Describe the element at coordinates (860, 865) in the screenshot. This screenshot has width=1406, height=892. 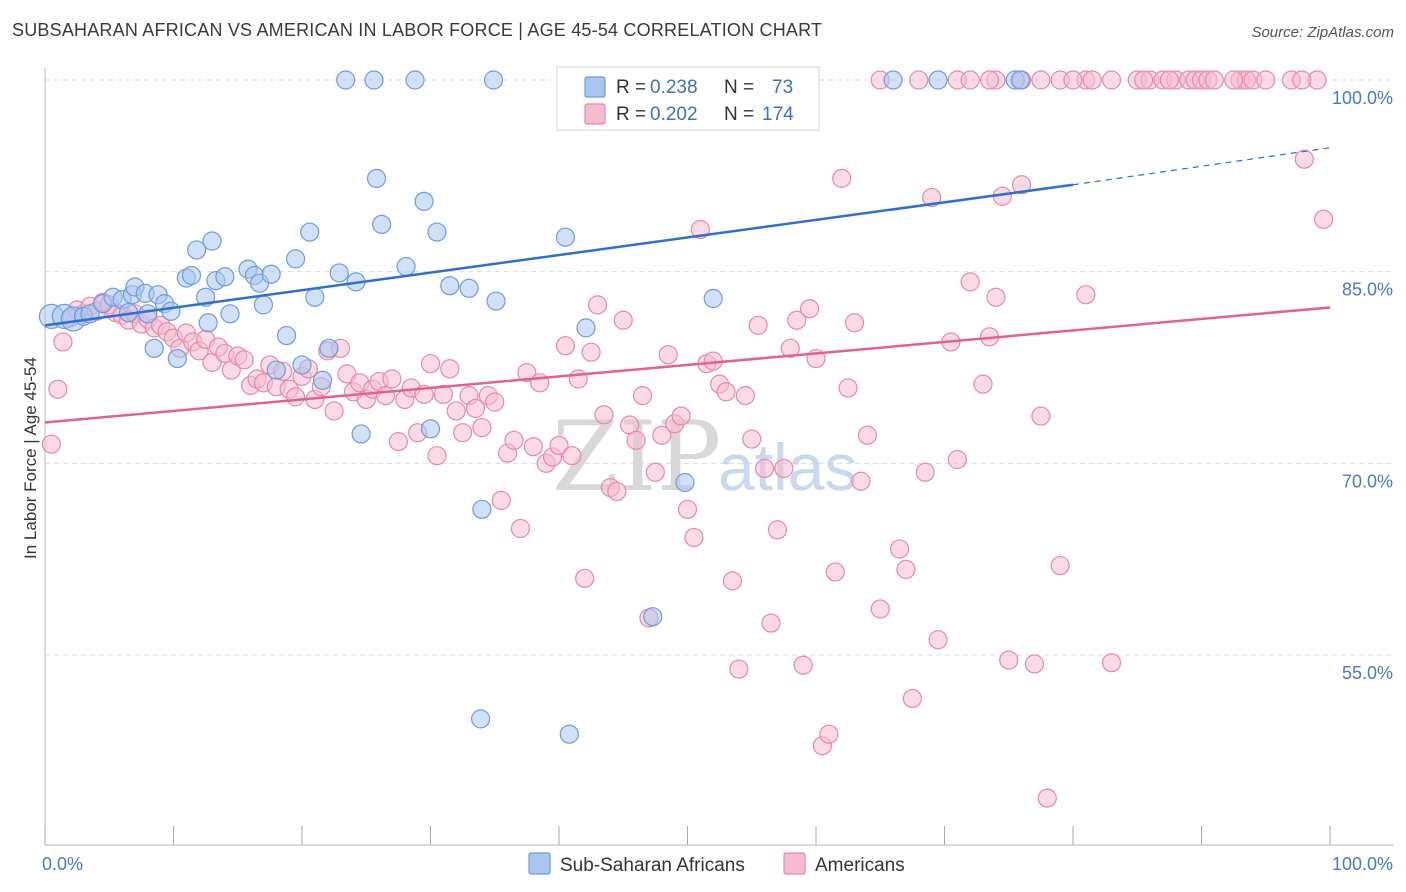
I see `bottom-legend-label-2: Americans` at that location.